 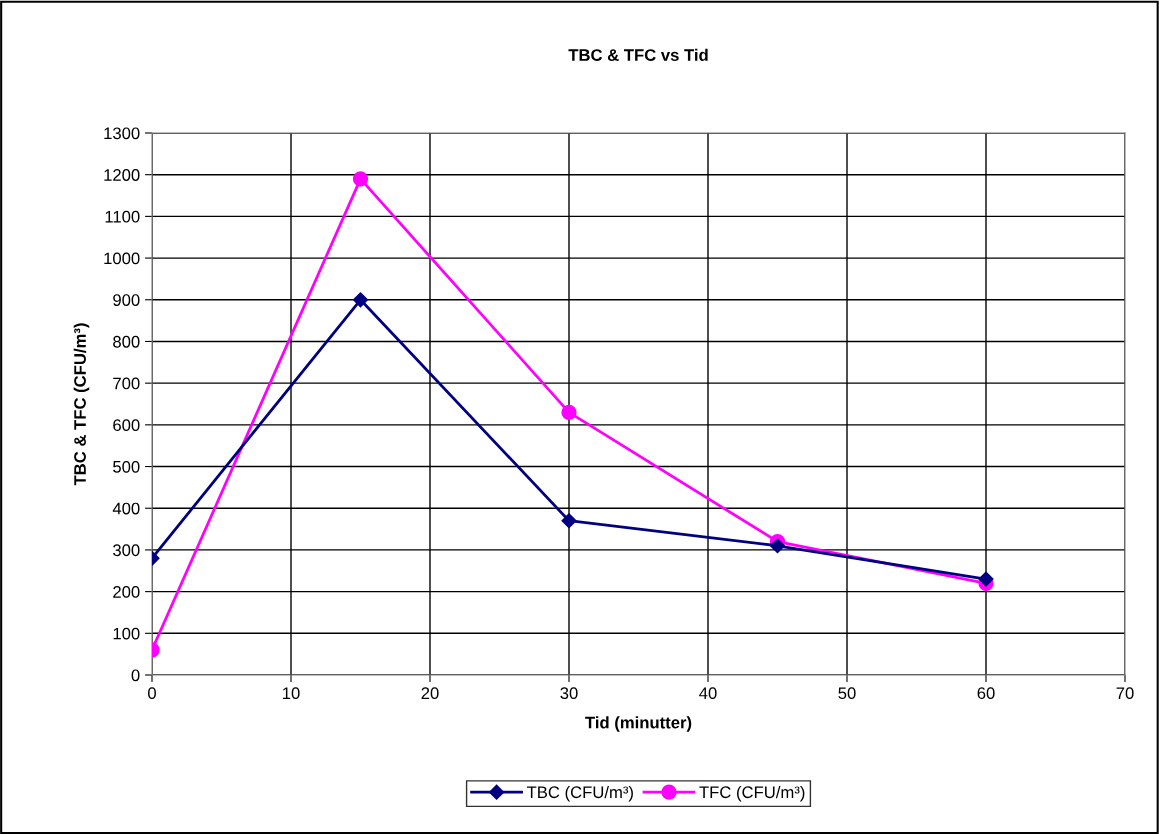 What do you see at coordinates (1125, 693) in the screenshot?
I see `x-tick-label: 70` at bounding box center [1125, 693].